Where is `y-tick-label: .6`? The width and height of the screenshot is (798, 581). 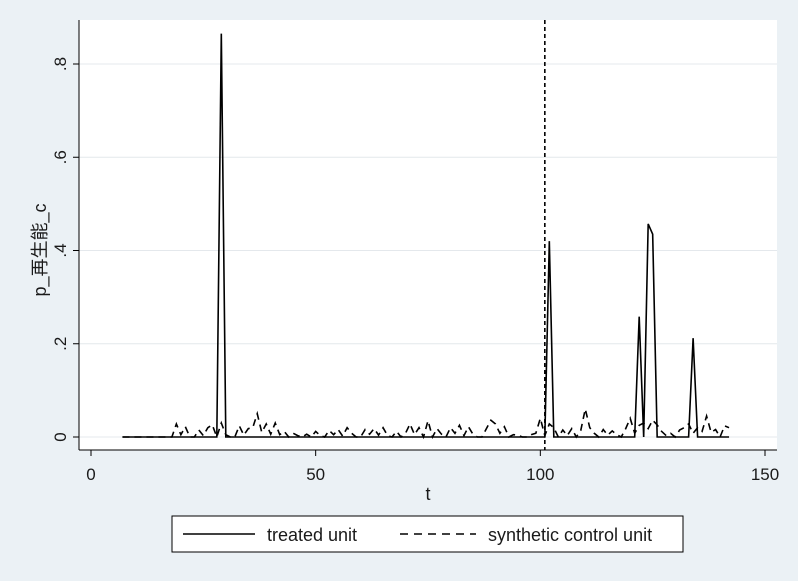 y-tick-label: .6 is located at coordinates (60, 157).